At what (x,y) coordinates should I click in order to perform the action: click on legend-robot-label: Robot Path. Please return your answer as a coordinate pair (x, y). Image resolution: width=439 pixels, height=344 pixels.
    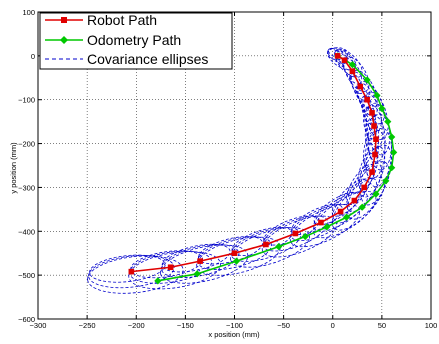
    Looking at the image, I should click on (122, 20).